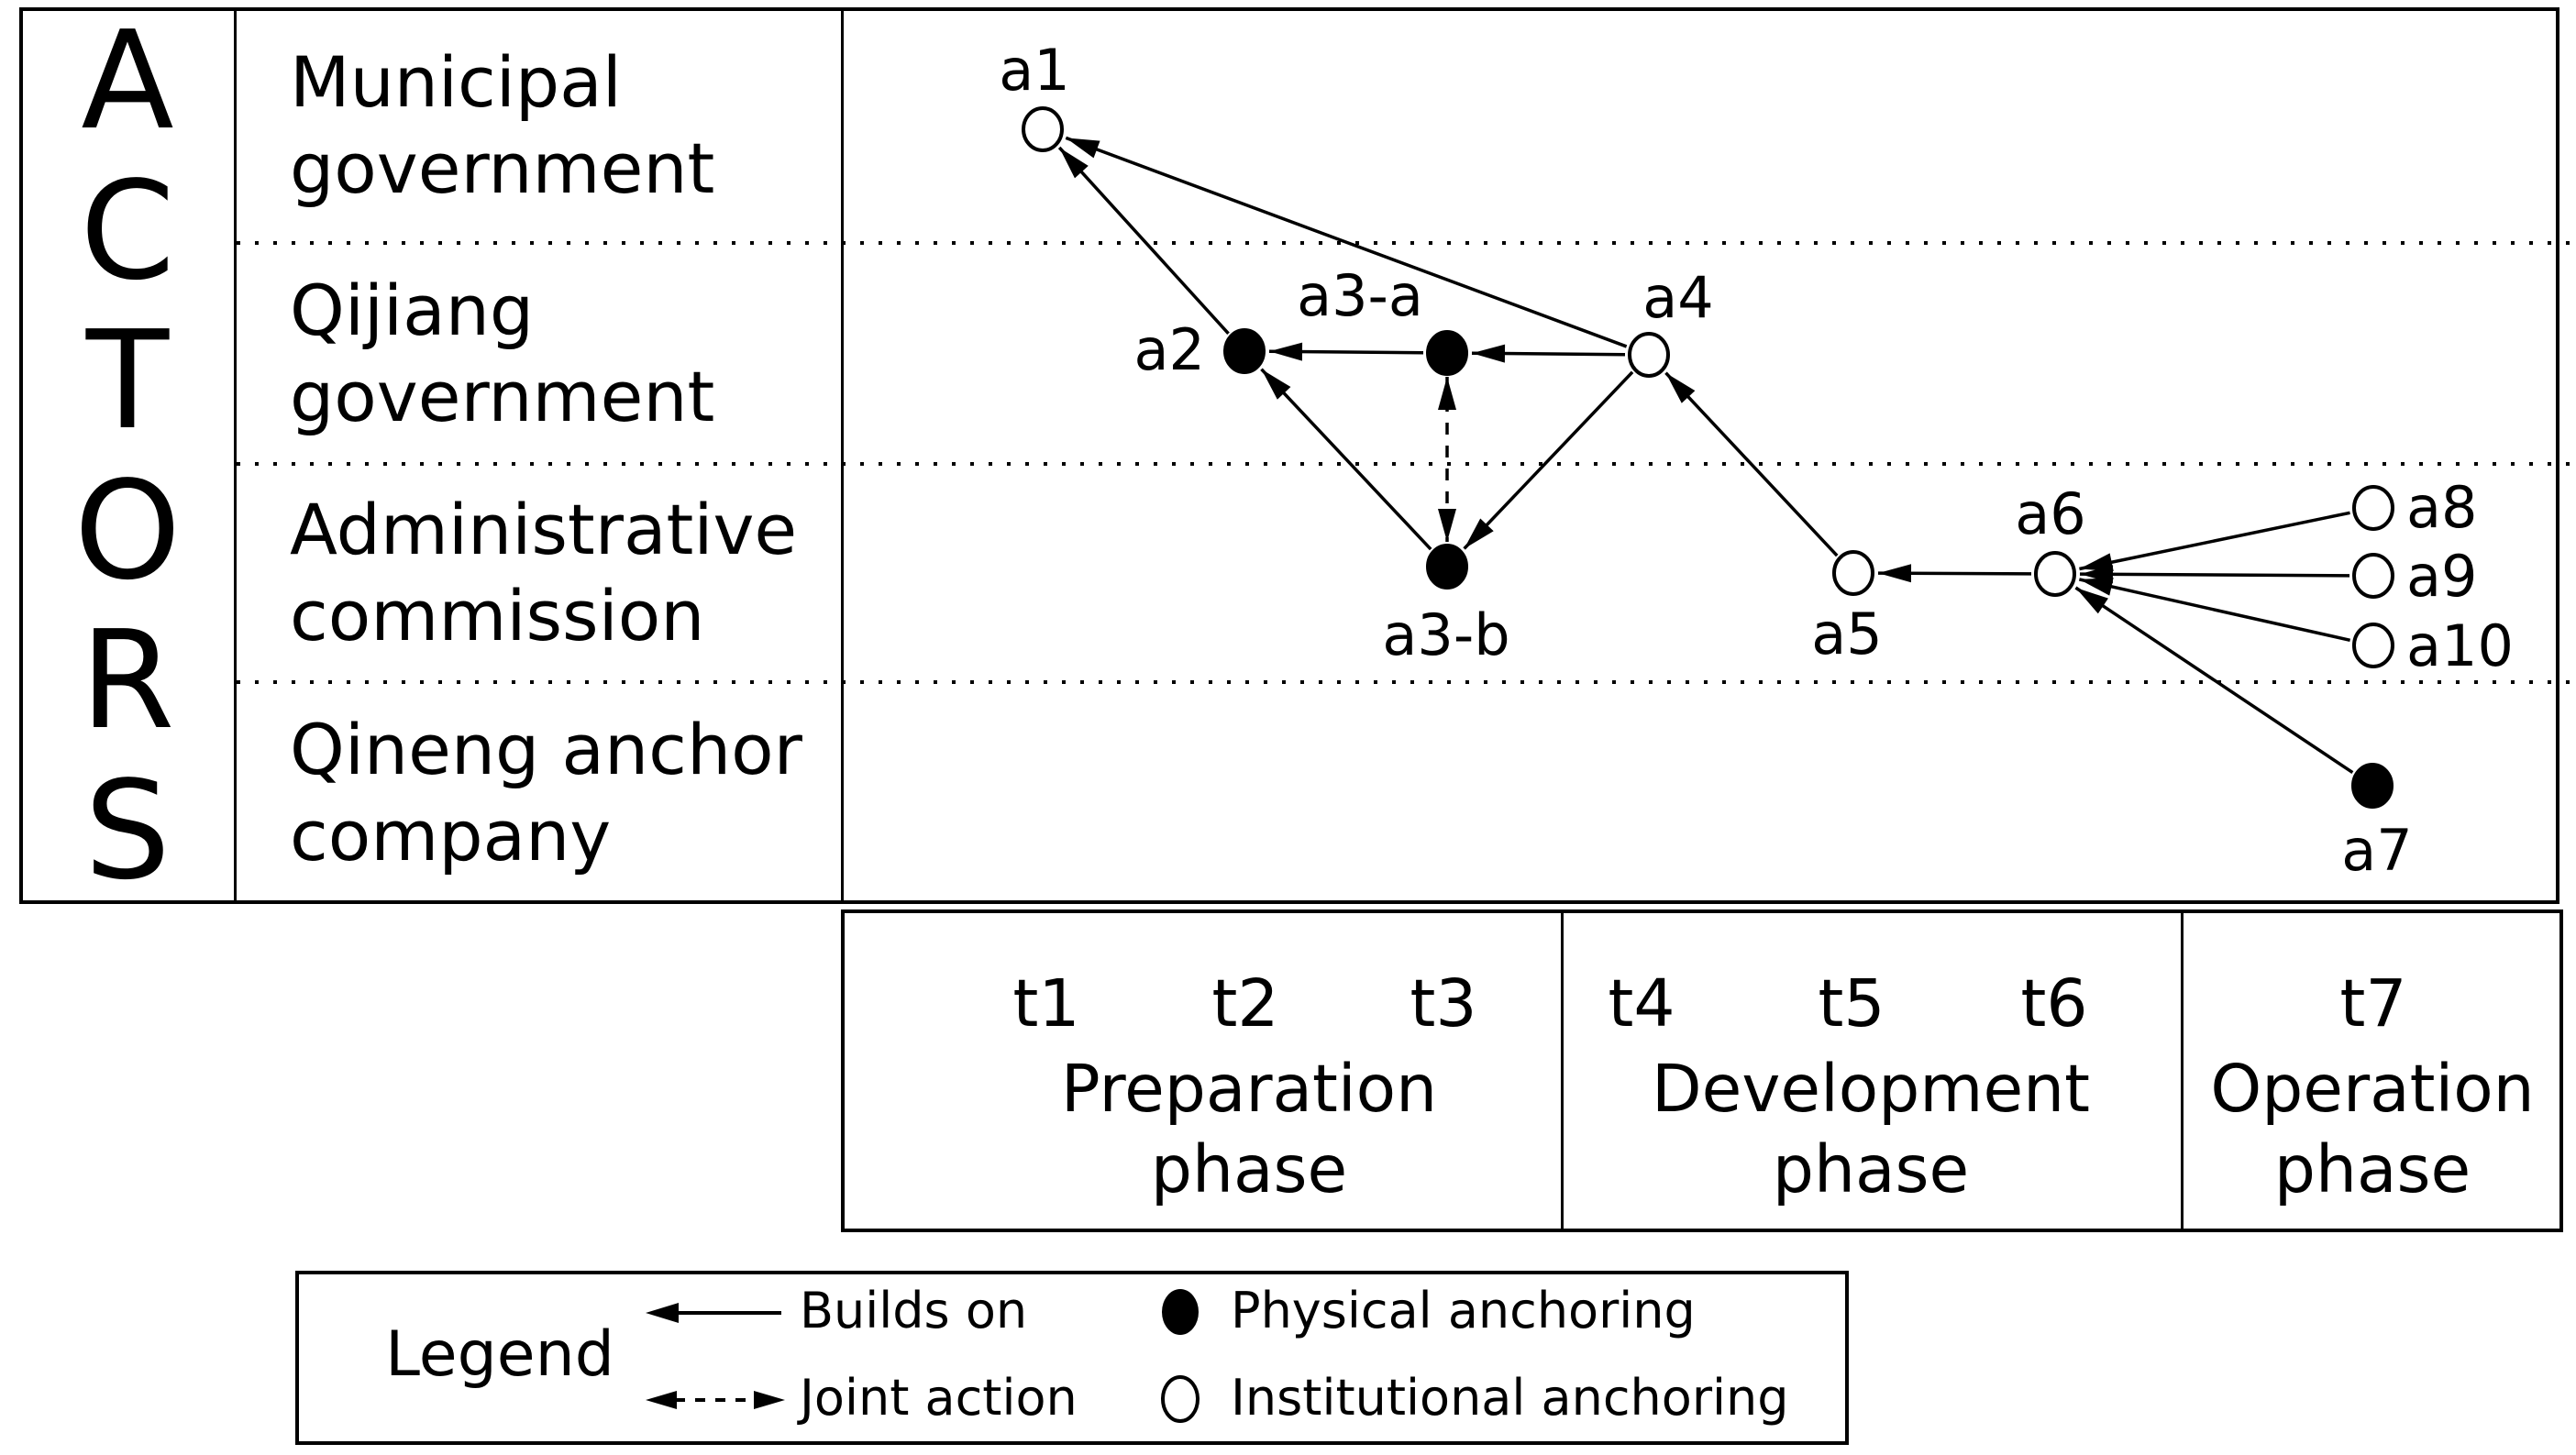 Image resolution: width=2576 pixels, height=1455 pixels. What do you see at coordinates (538, 573) in the screenshot?
I see `actor-row-administrative-commission: Administrative commission` at bounding box center [538, 573].